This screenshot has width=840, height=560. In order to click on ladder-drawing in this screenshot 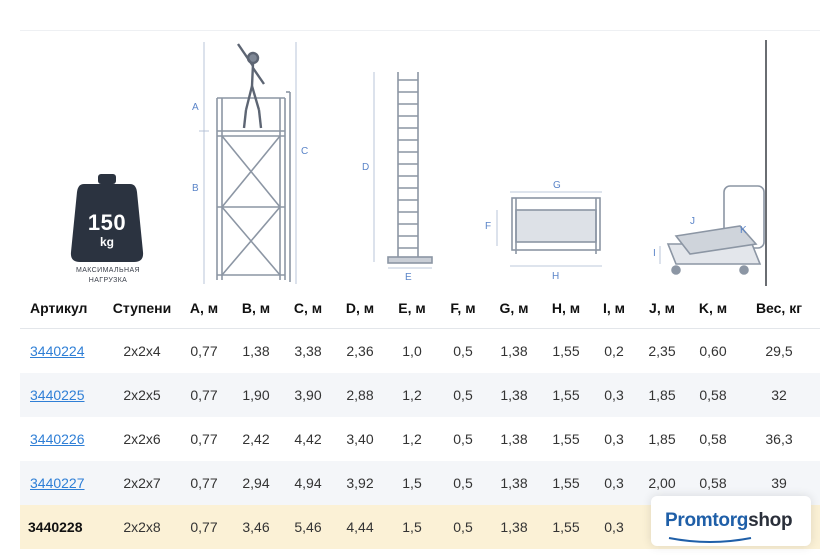, I will do `click(410, 168)`.